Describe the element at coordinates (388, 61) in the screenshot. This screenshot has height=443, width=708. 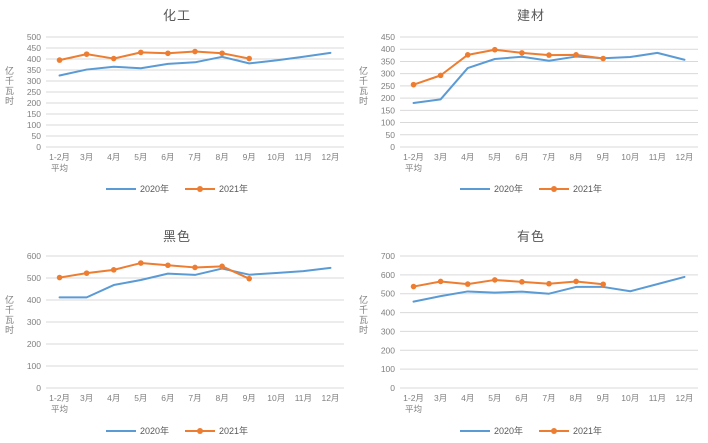
I see `y-tick-label: 350` at that location.